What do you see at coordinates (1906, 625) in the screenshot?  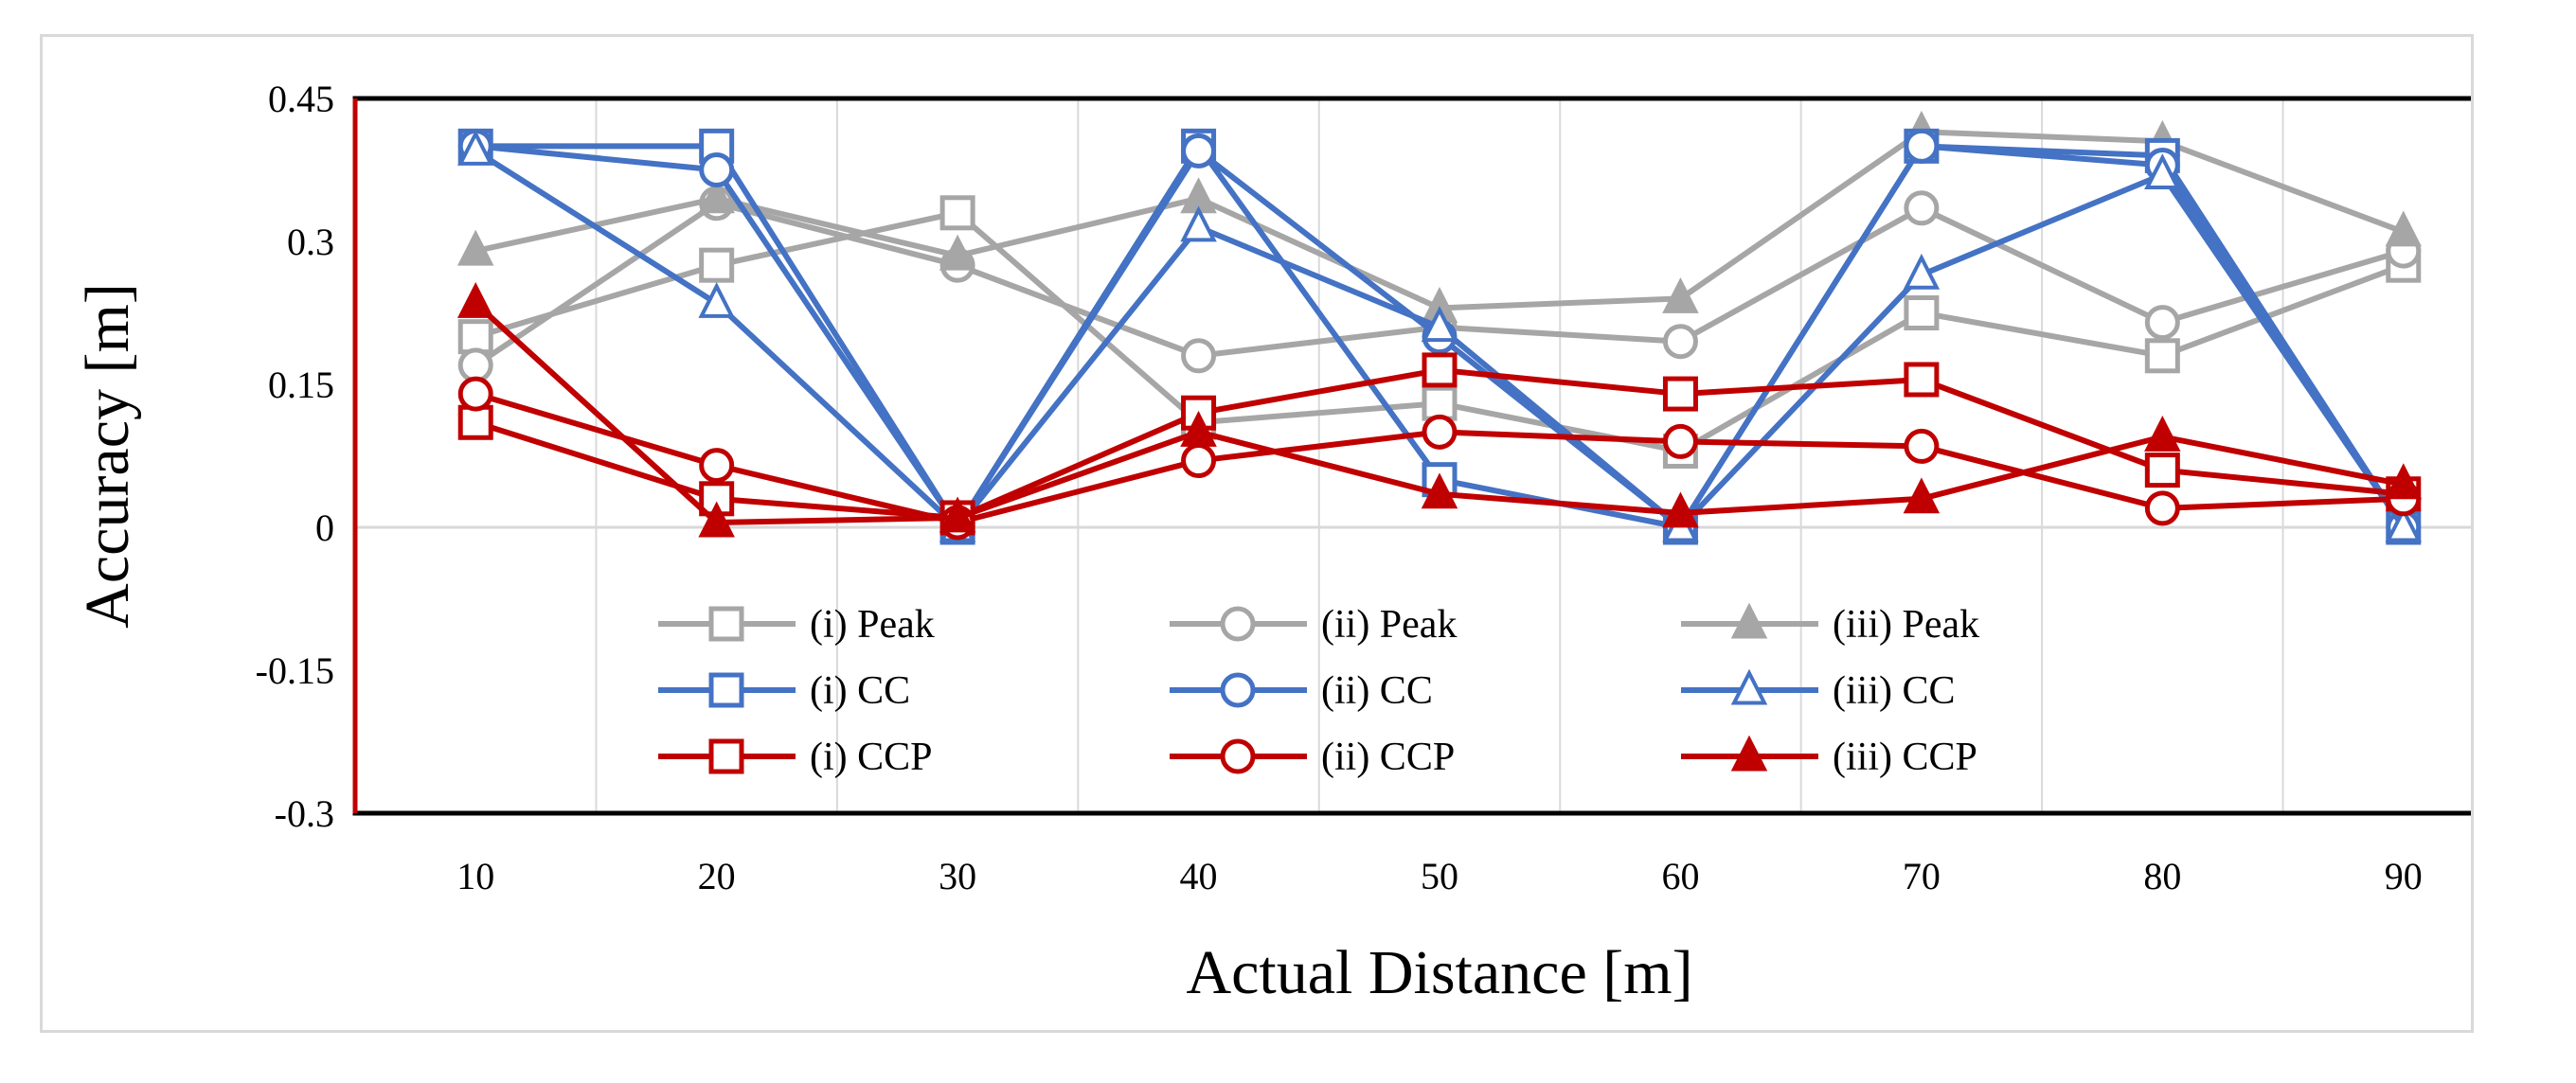 I see `legend-label: (iii) Peak` at bounding box center [1906, 625].